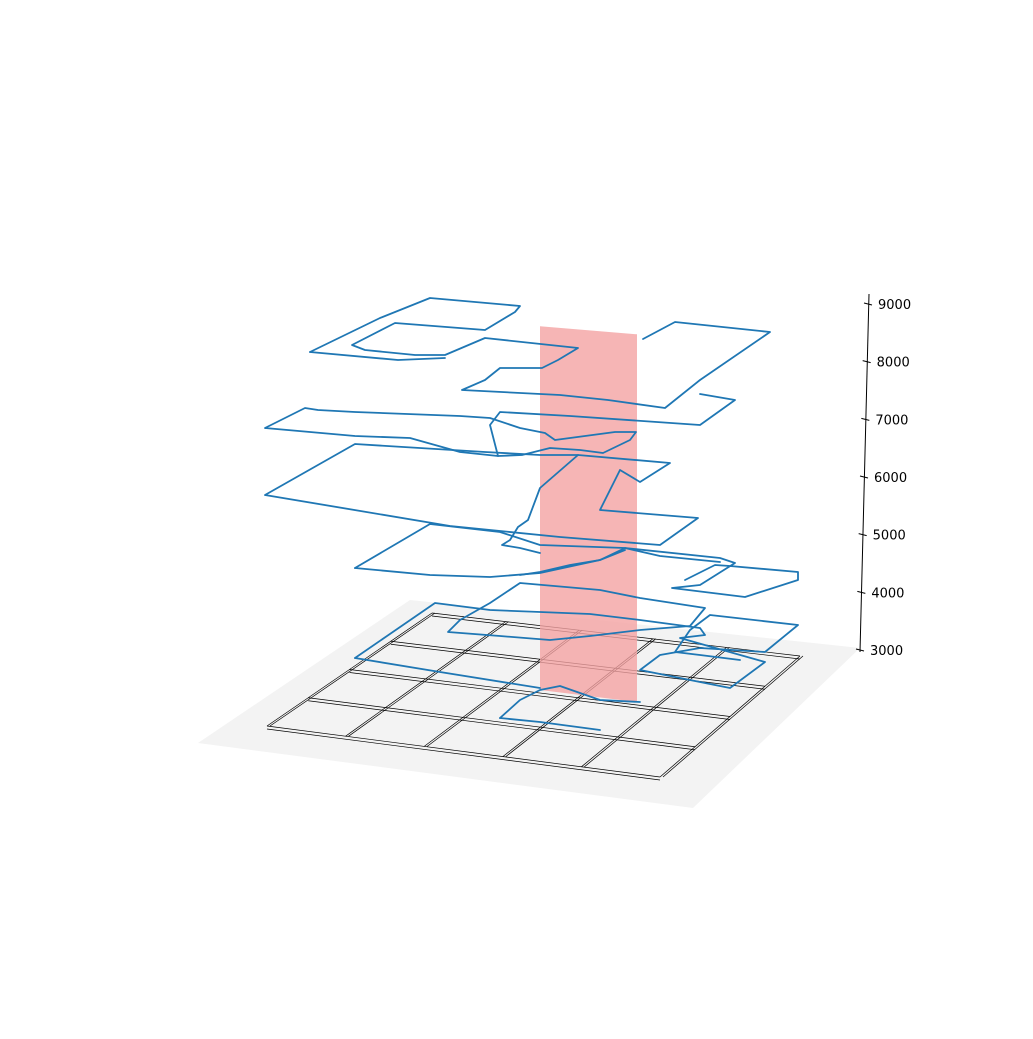 This screenshot has height=1039, width=1033. I want to click on highlight-plane, so click(588, 514).